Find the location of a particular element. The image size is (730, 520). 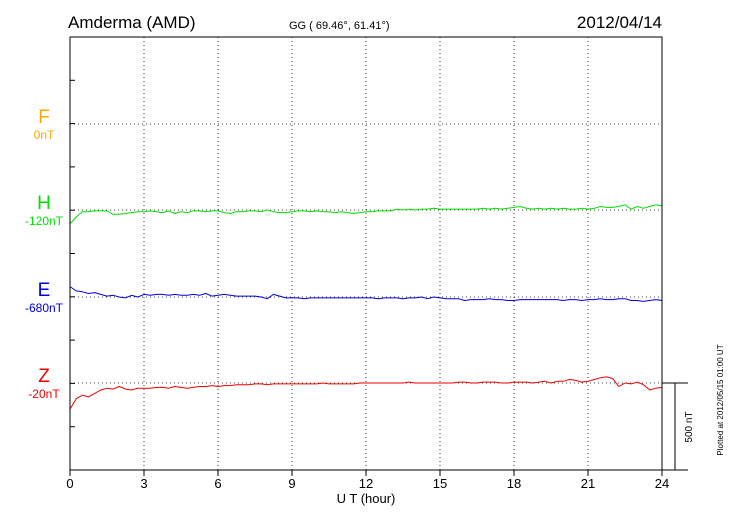

component-label-f: F is located at coordinates (44, 117).